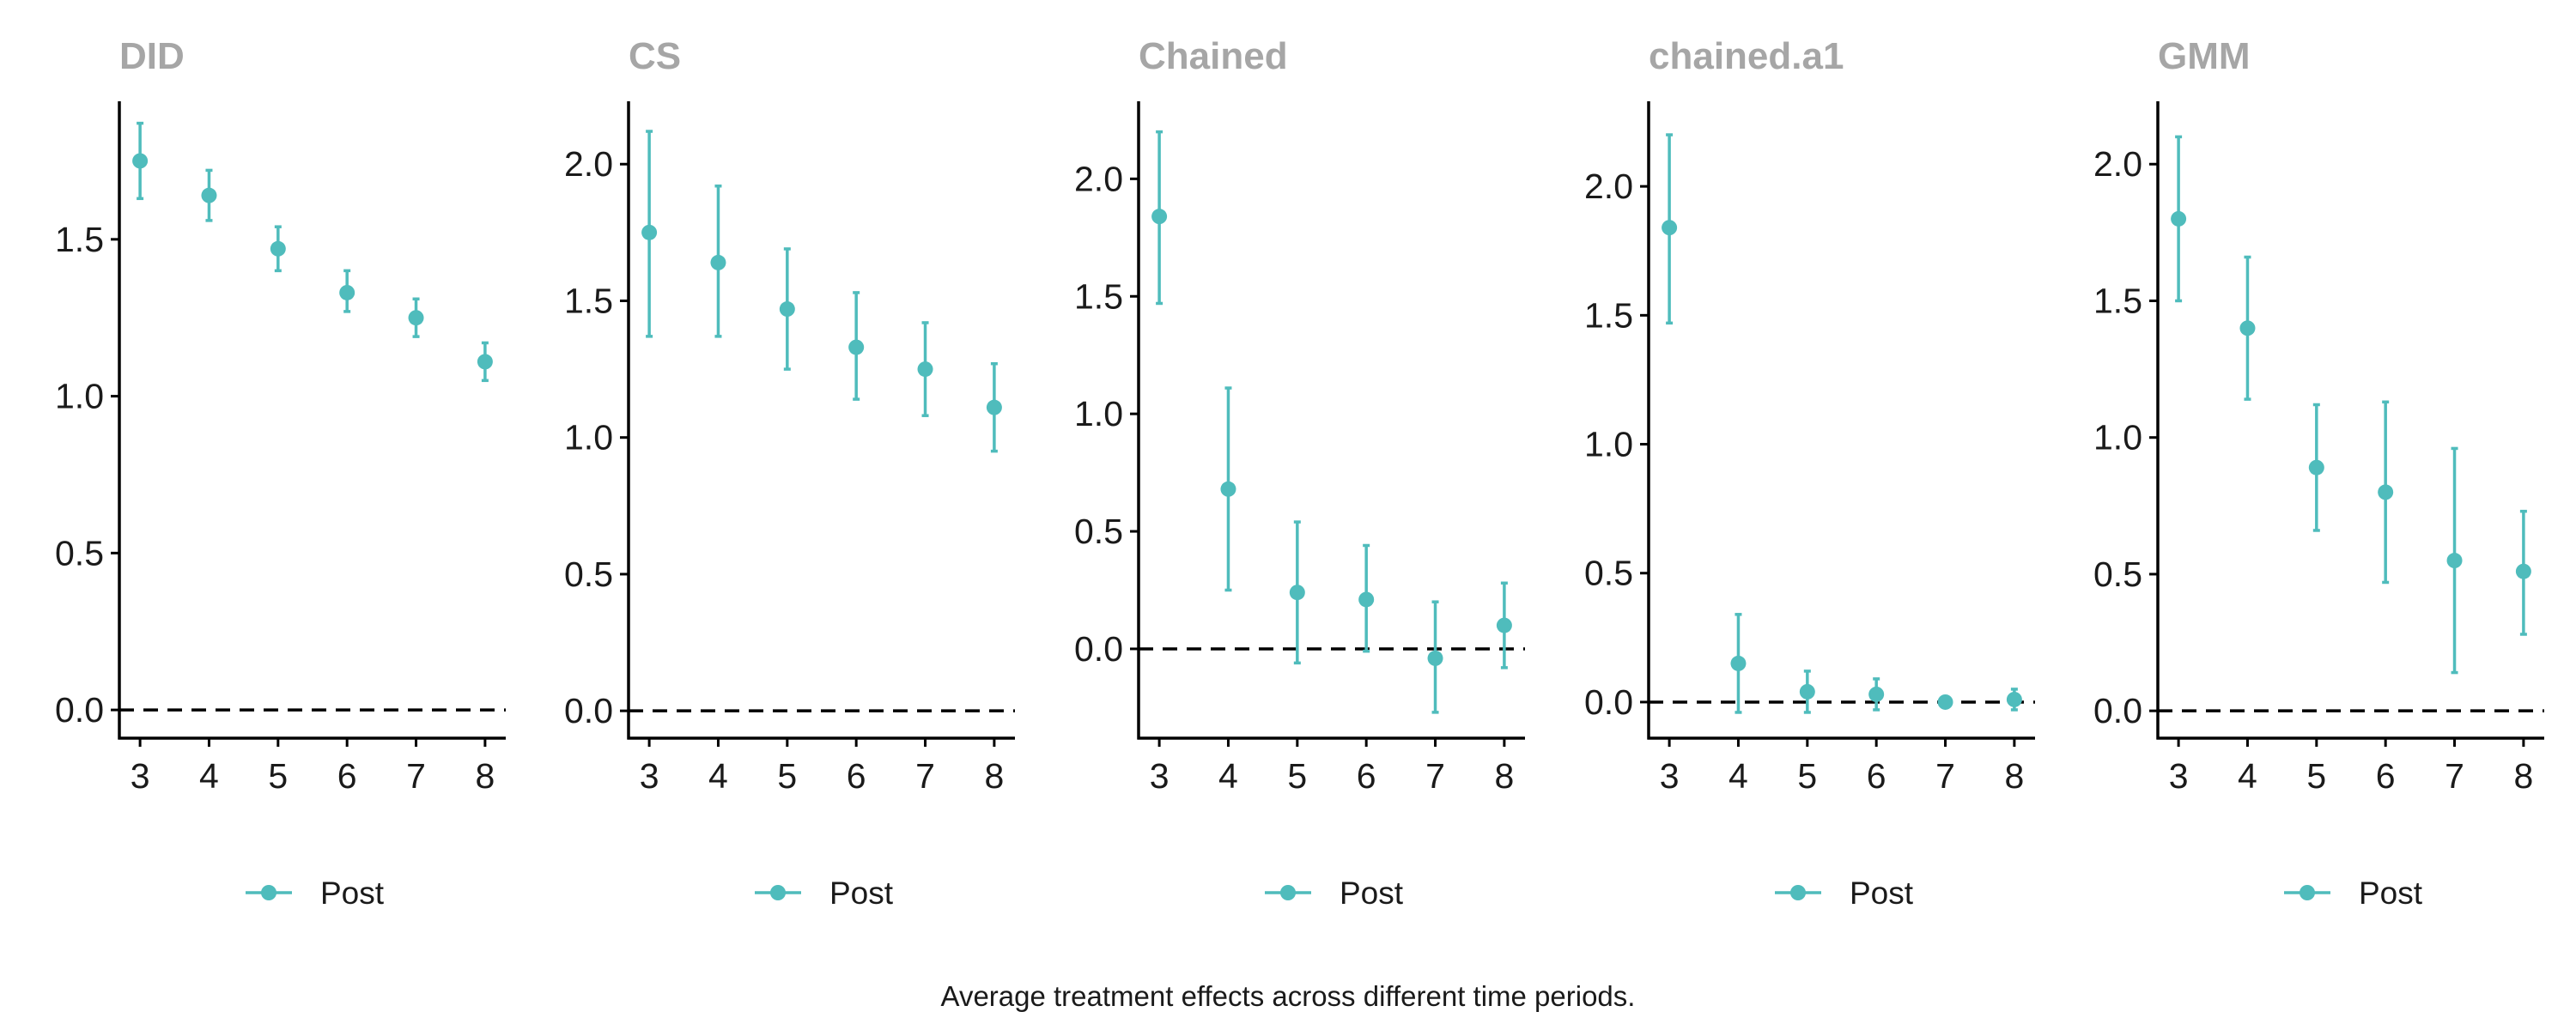 The width and height of the screenshot is (2576, 1030). I want to click on panel-did: DID 0.0 0.5 1.0 1.5 3 4 5 6 7 8 Post, so click(280, 473).